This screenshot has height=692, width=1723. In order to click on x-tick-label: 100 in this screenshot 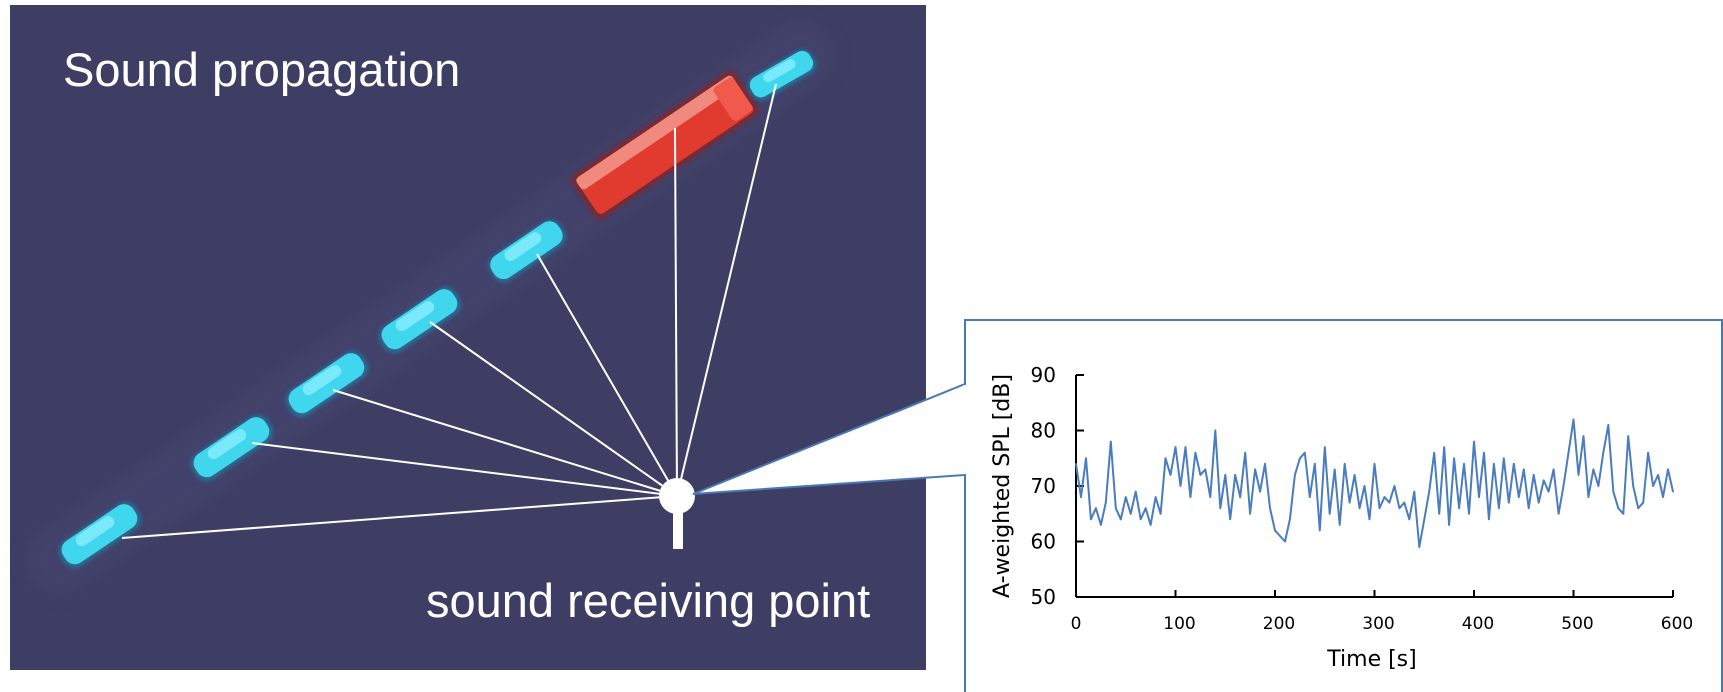, I will do `click(1179, 624)`.